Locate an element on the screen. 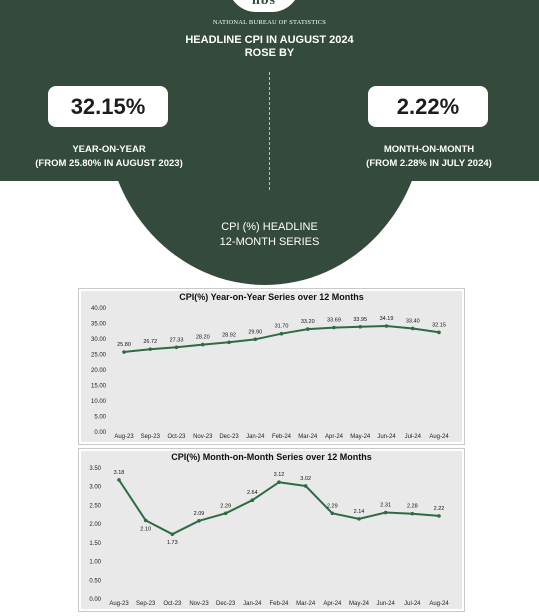 The image size is (539, 616). data-label: 1.73 is located at coordinates (172, 543).